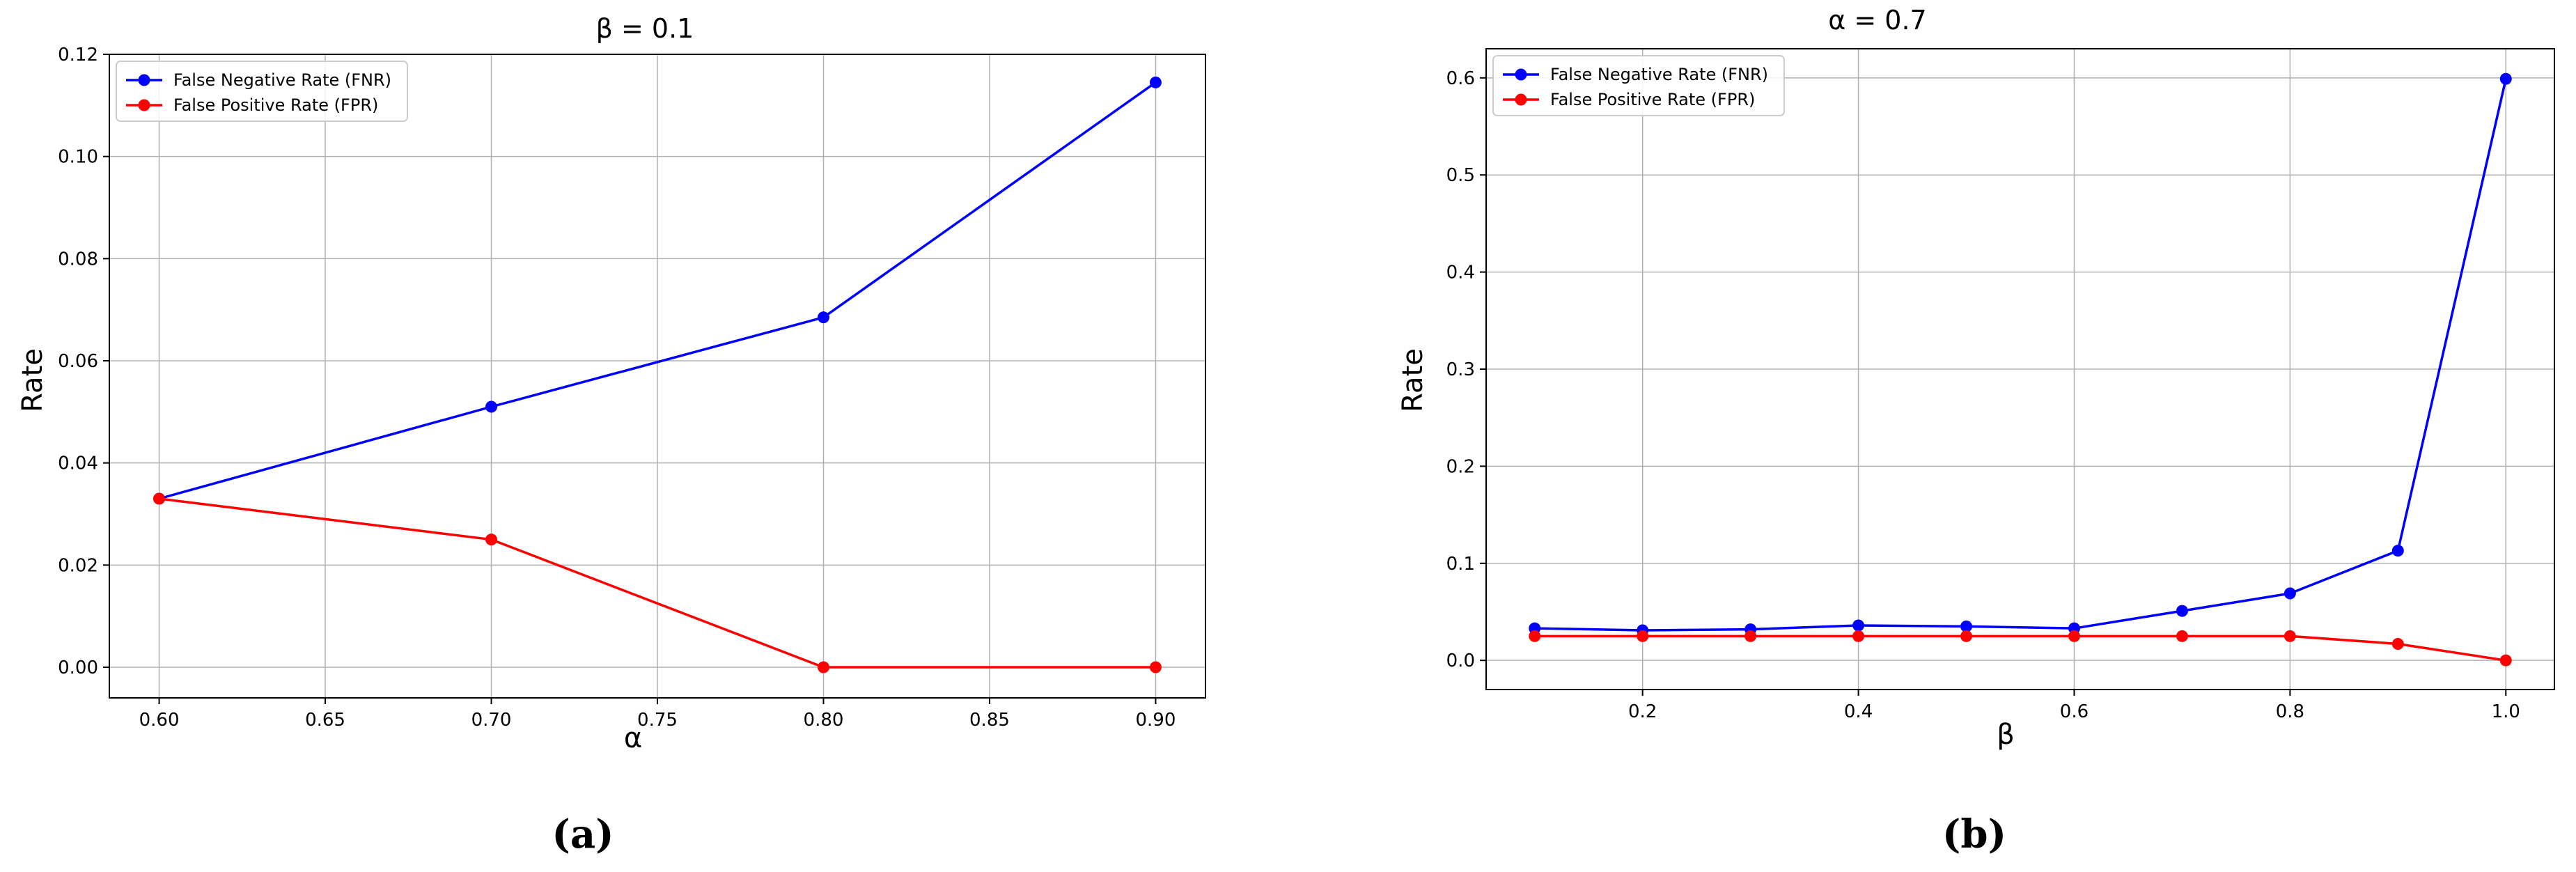 Image resolution: width=2576 pixels, height=872 pixels. I want to click on x-axis-label: β, so click(2006, 735).